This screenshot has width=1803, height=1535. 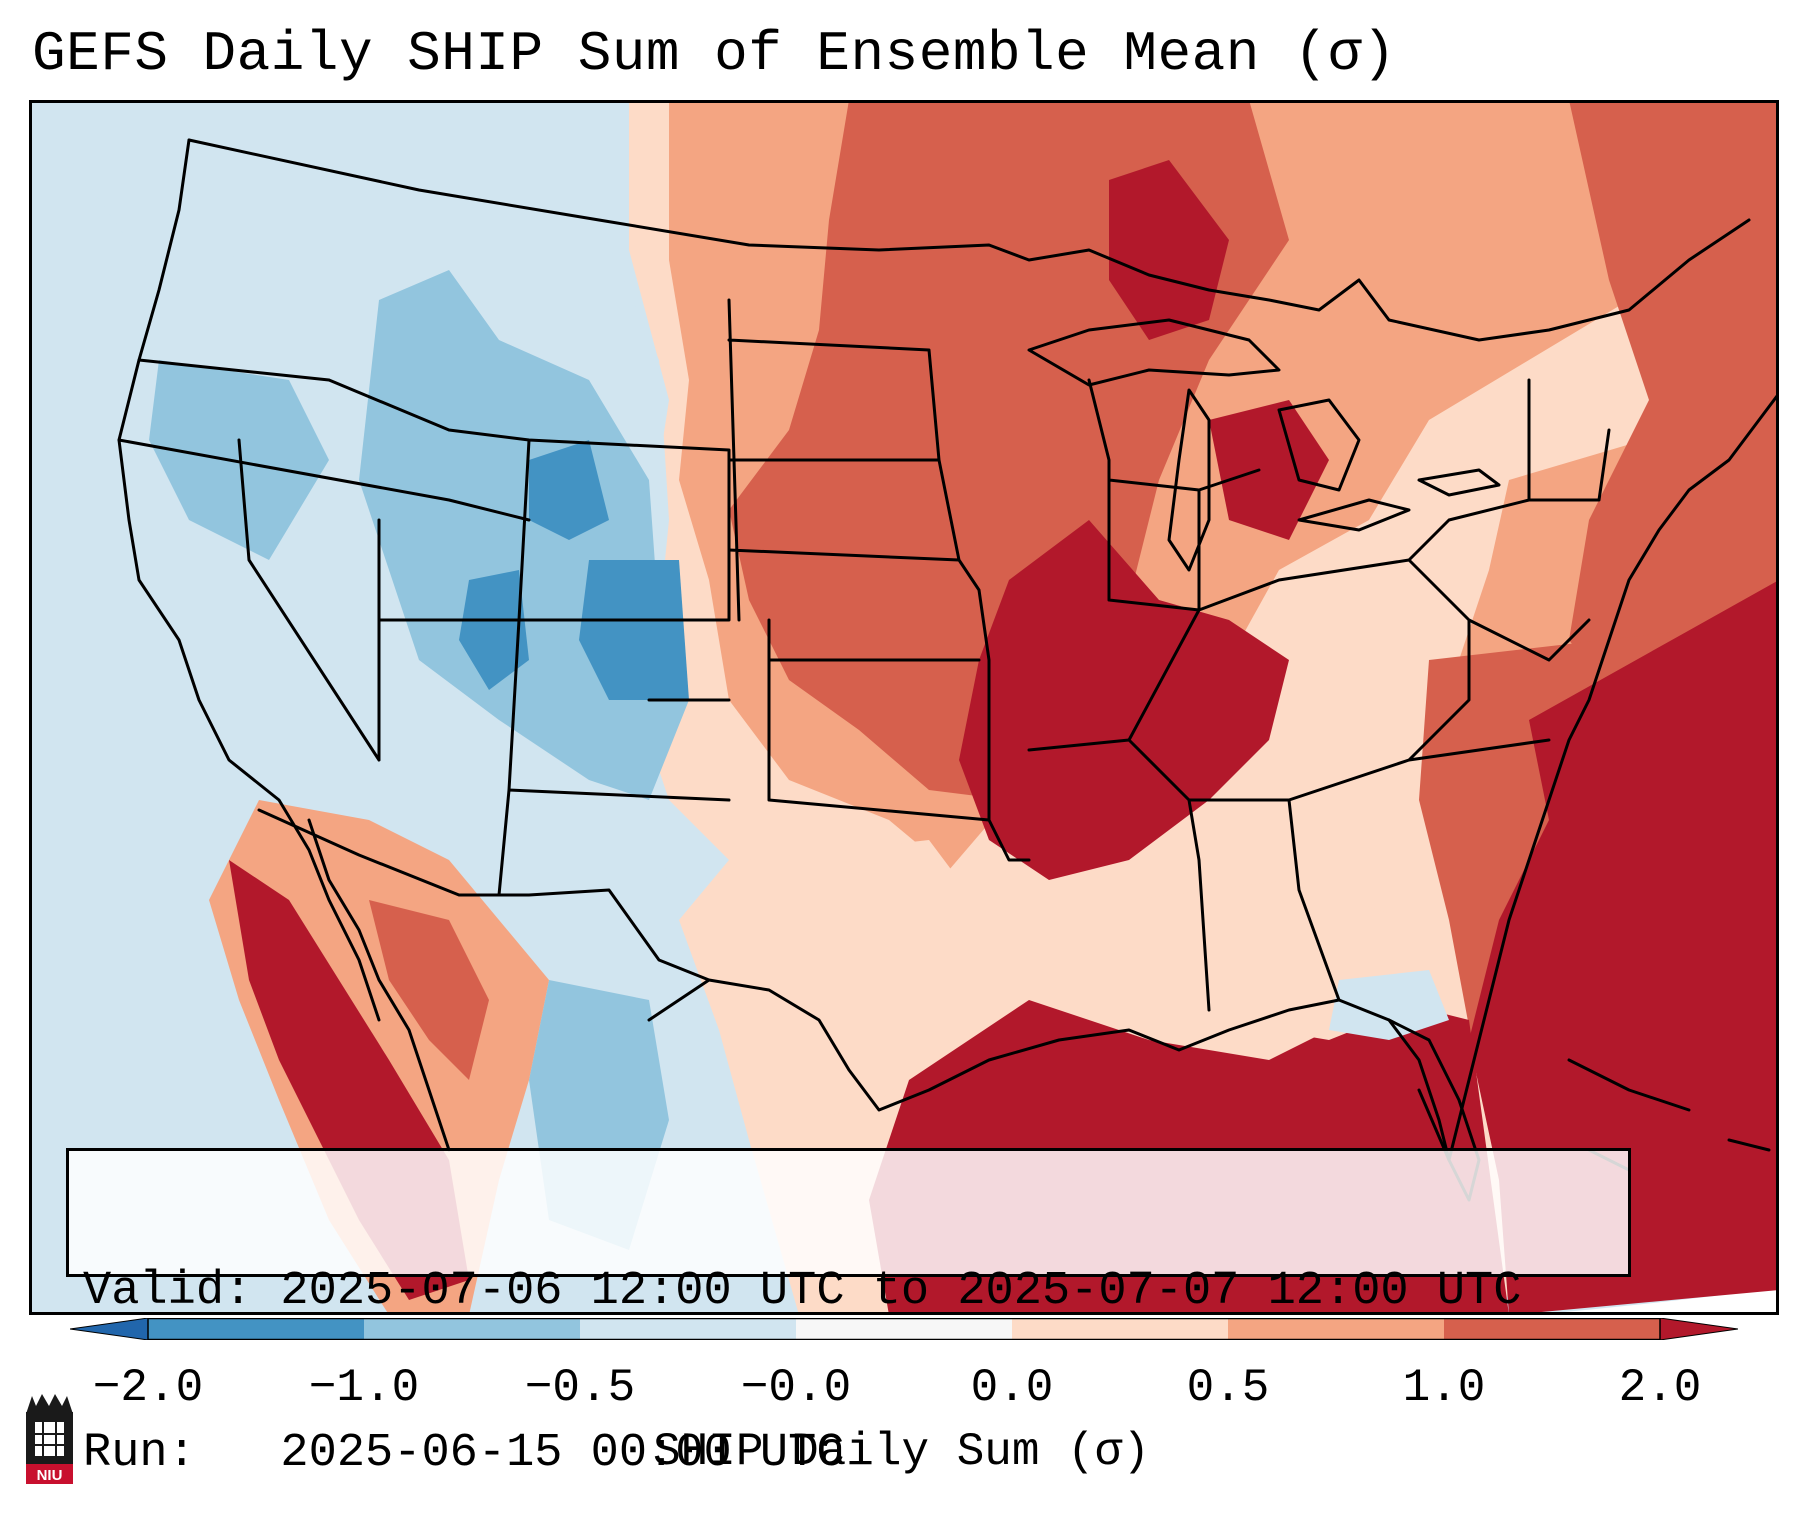 I want to click on colorbar-tick-label: −0.0, so click(x=796, y=1388).